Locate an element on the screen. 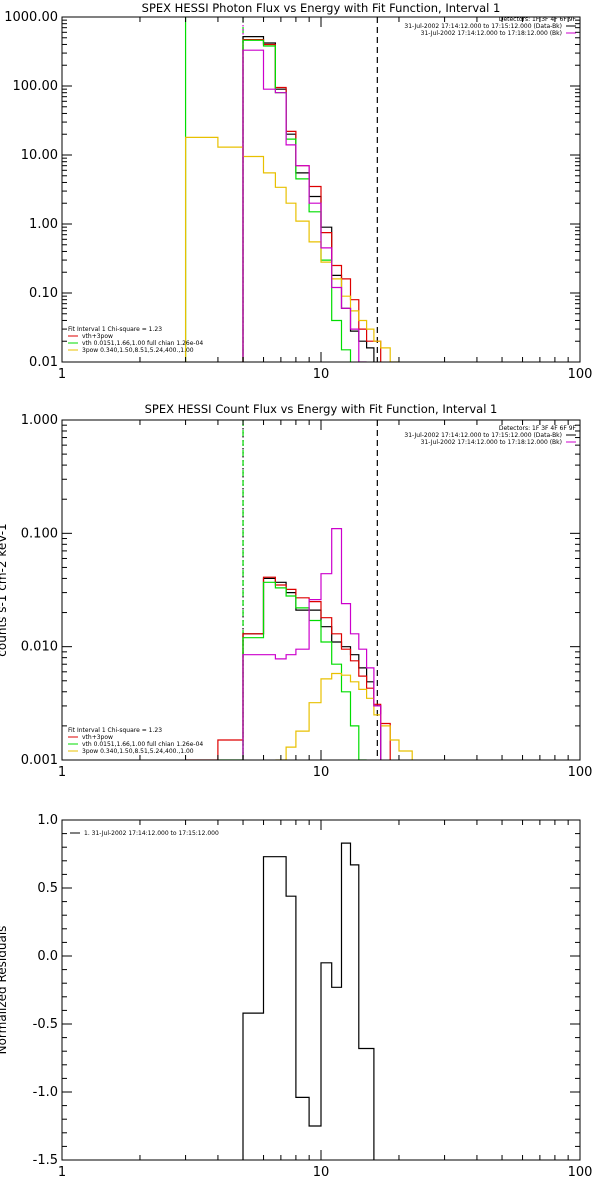 The image size is (600, 1204). series-vth-3pow is located at coordinates (288, 668).